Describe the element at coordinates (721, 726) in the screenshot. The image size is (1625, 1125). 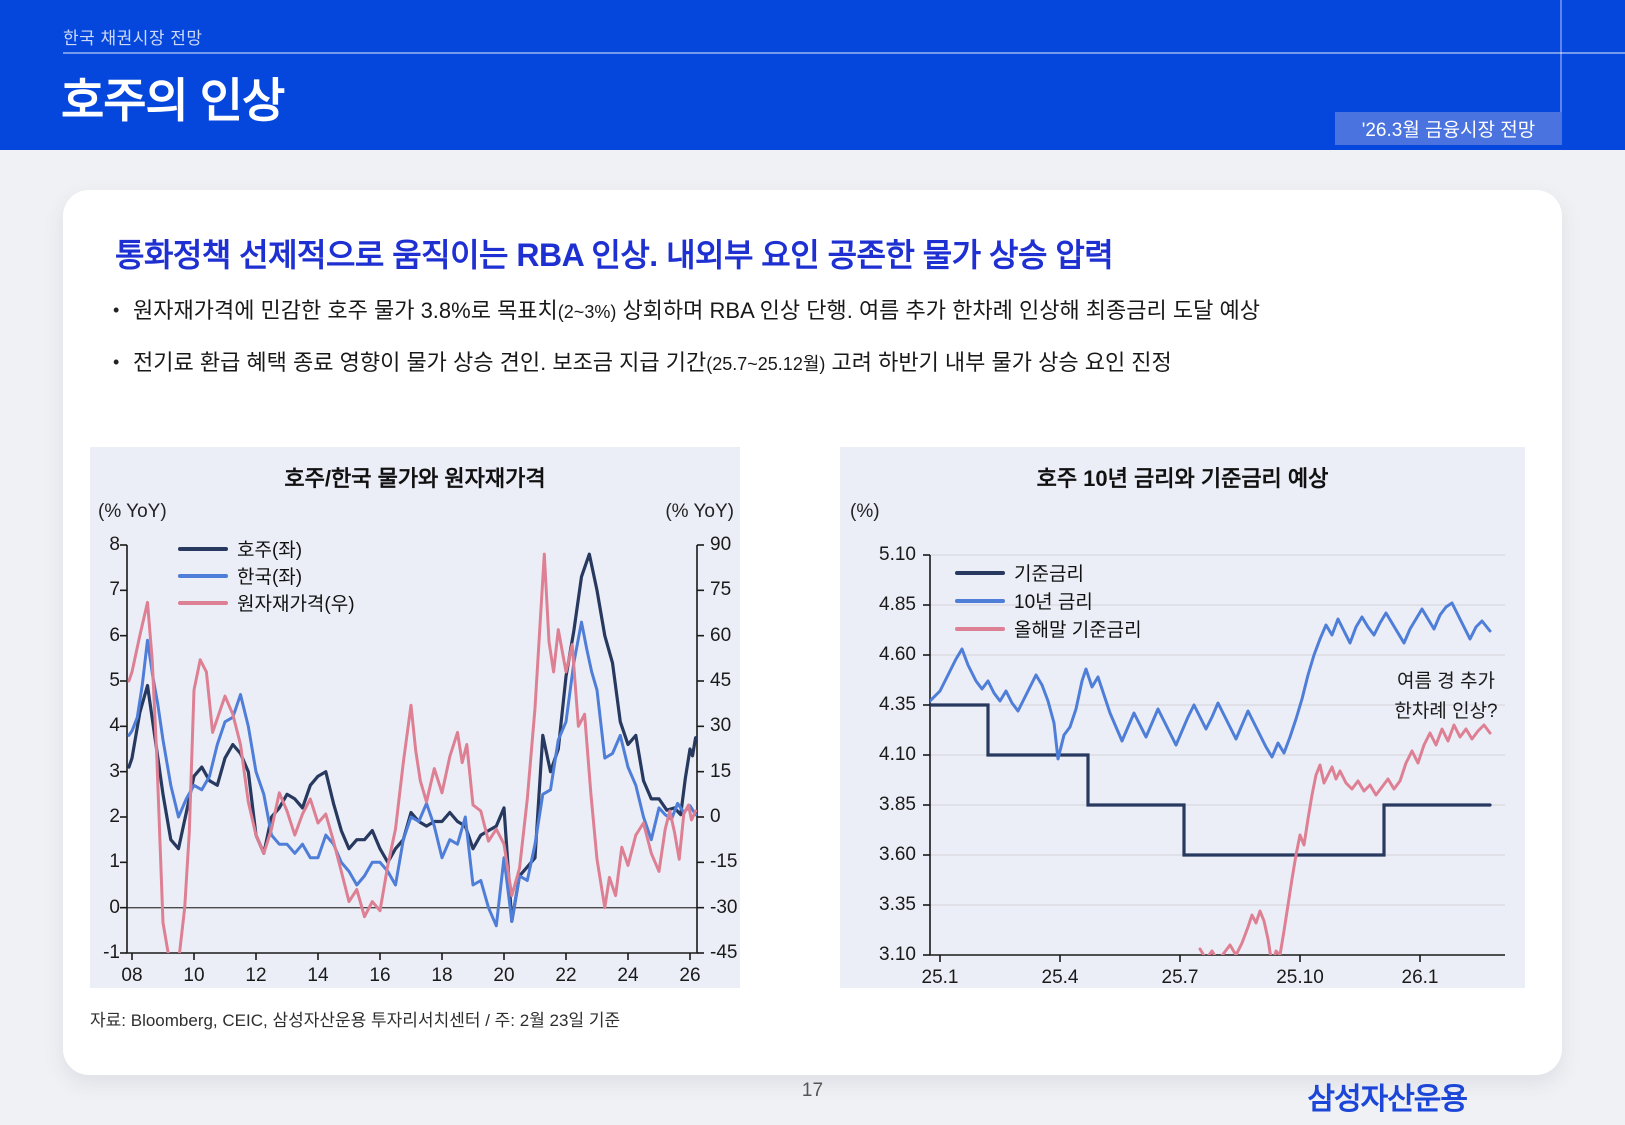
I see `y-axis-tick-right: 30` at that location.